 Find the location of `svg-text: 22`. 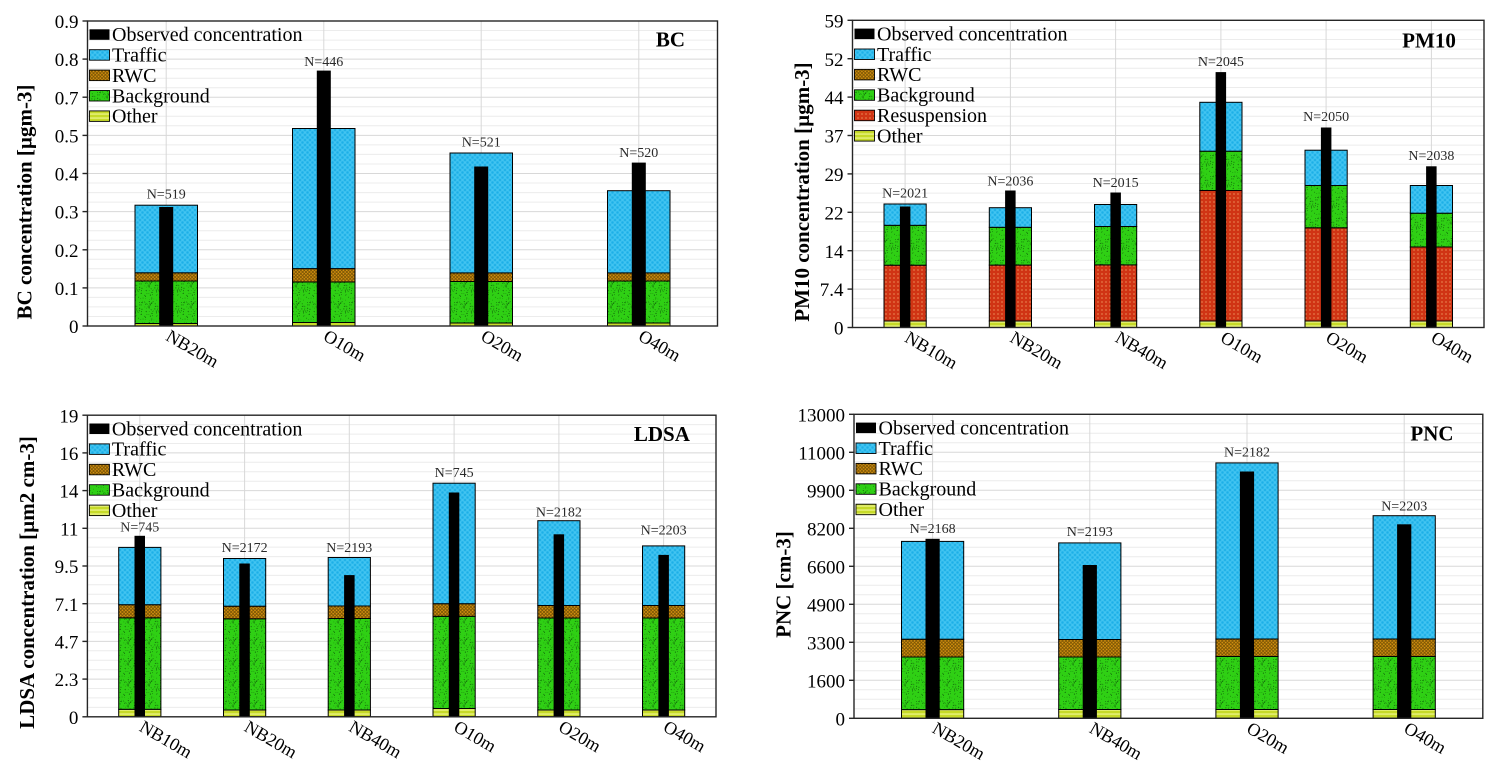

svg-text: 22 is located at coordinates (834, 213).